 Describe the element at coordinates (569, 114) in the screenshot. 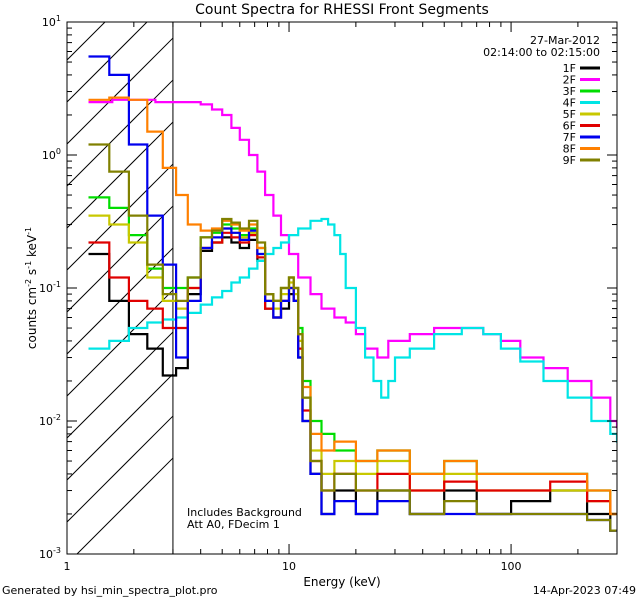

I see `legend-label-5F: 5F` at that location.